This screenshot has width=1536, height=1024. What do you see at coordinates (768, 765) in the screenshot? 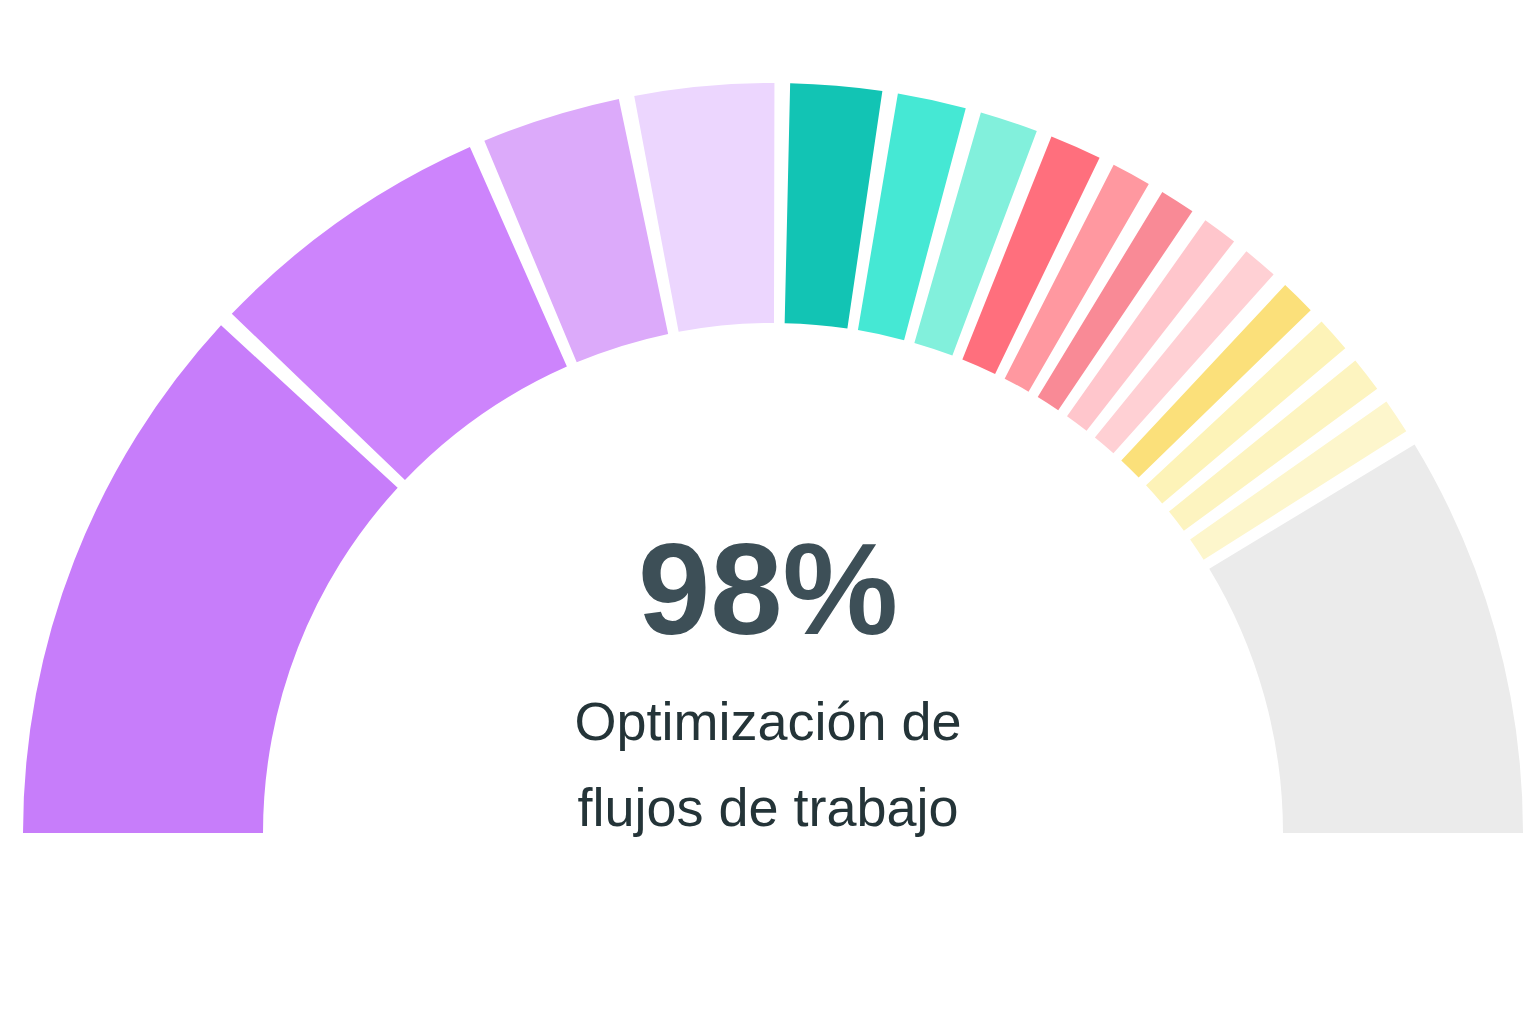
I see `text: Optimización de flujos de trabajo` at bounding box center [768, 765].